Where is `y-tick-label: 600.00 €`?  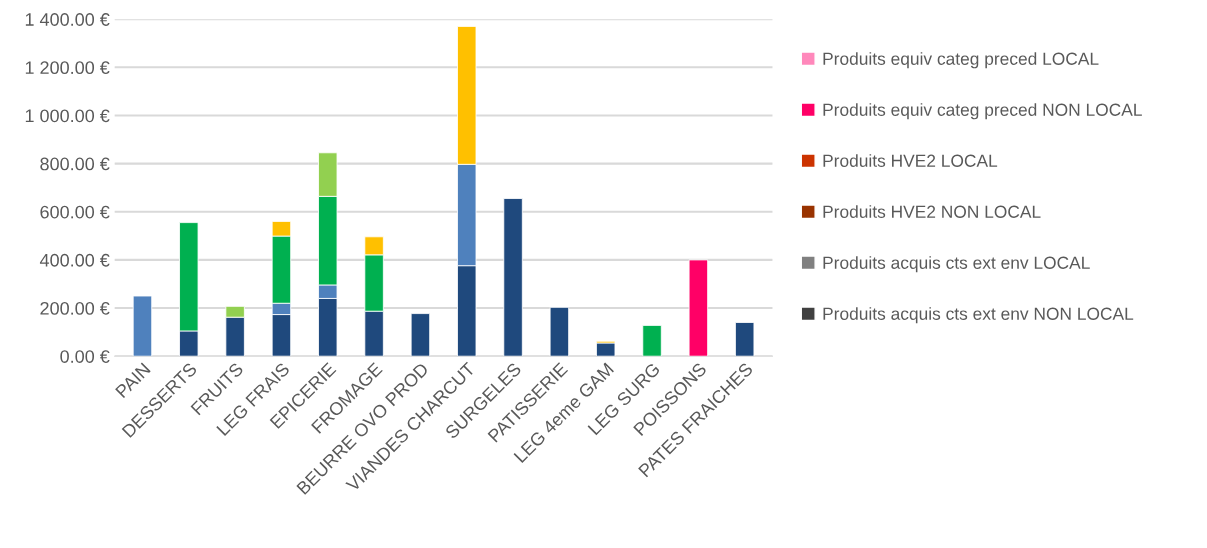 y-tick-label: 600.00 € is located at coordinates (75, 212).